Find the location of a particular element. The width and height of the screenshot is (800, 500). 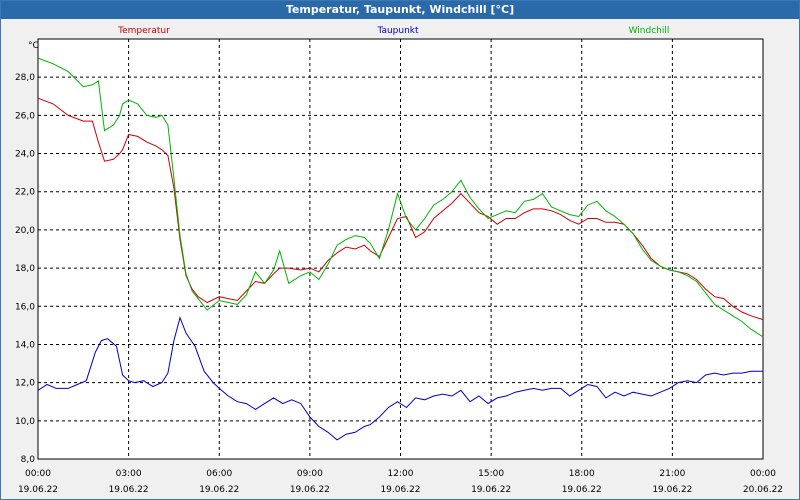

legend: Temperatur Taupunkt Windchill is located at coordinates (393, 31).